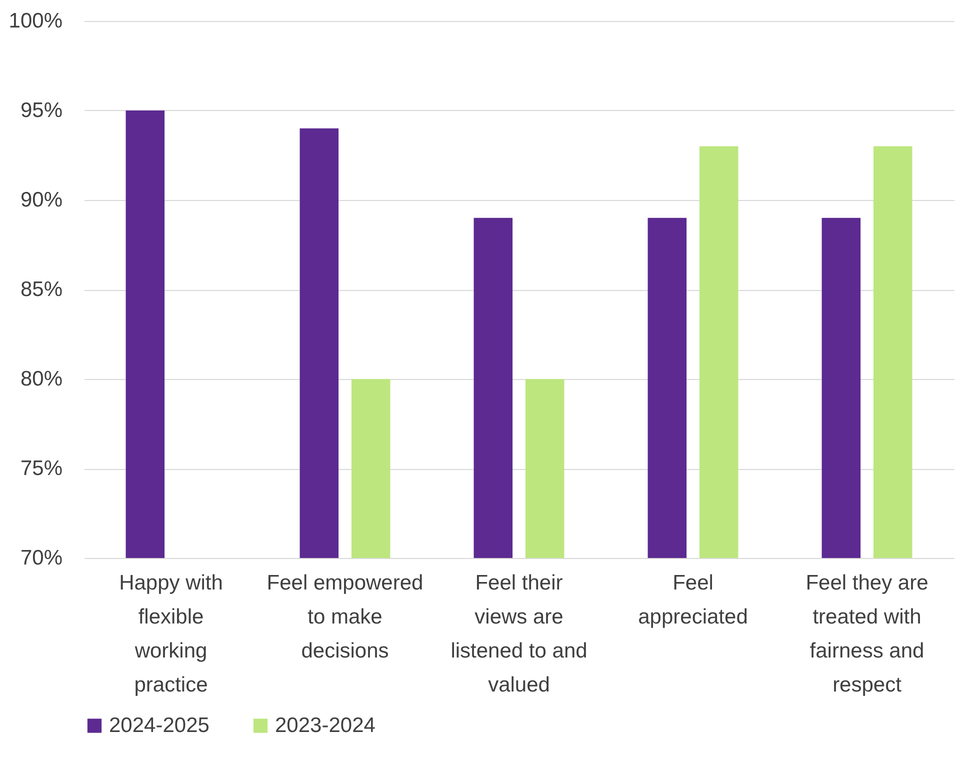 This screenshot has width=966, height=763. I want to click on y-tick-label: 100%, so click(35, 21).